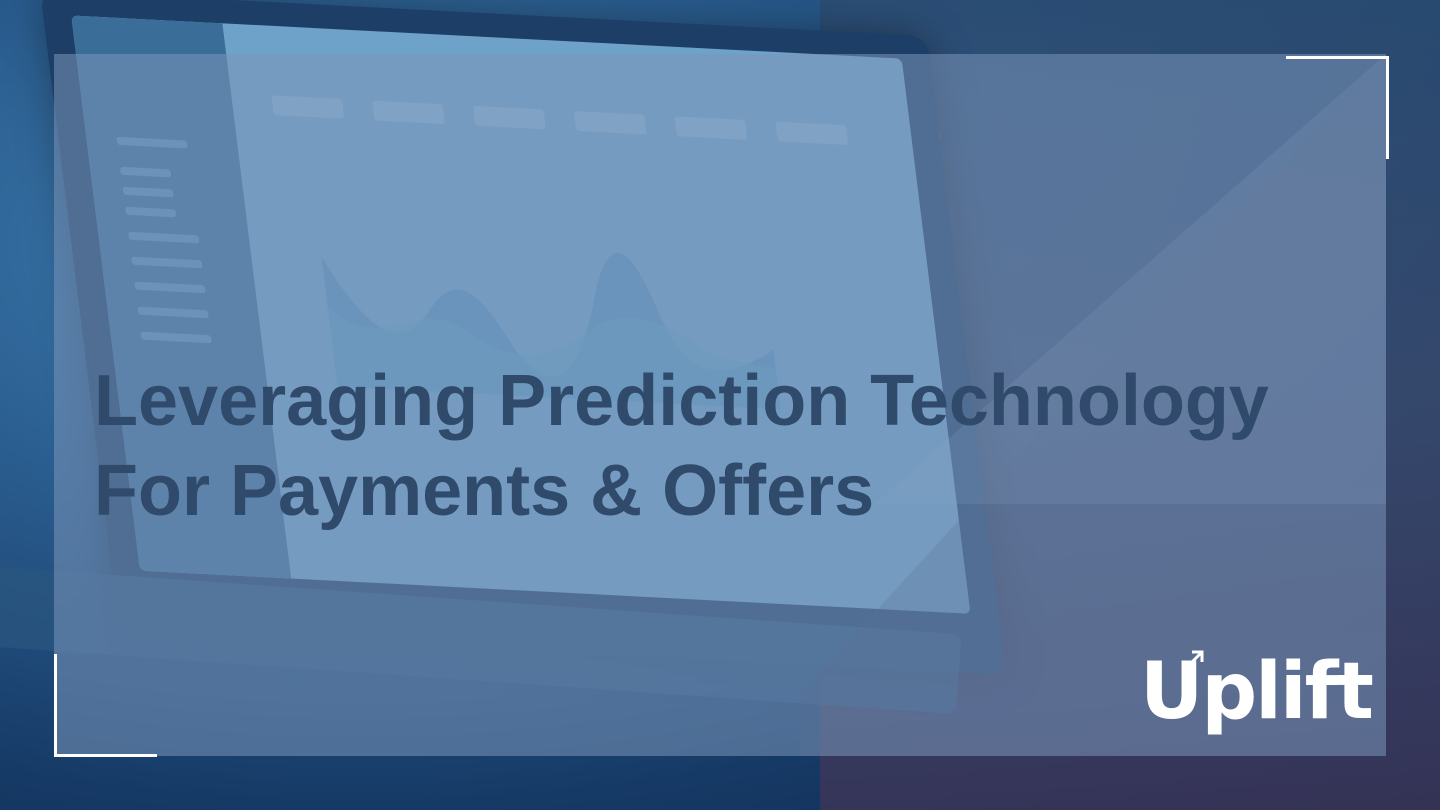  I want to click on uplift-logo-text: Uplift, so click(1257, 692).